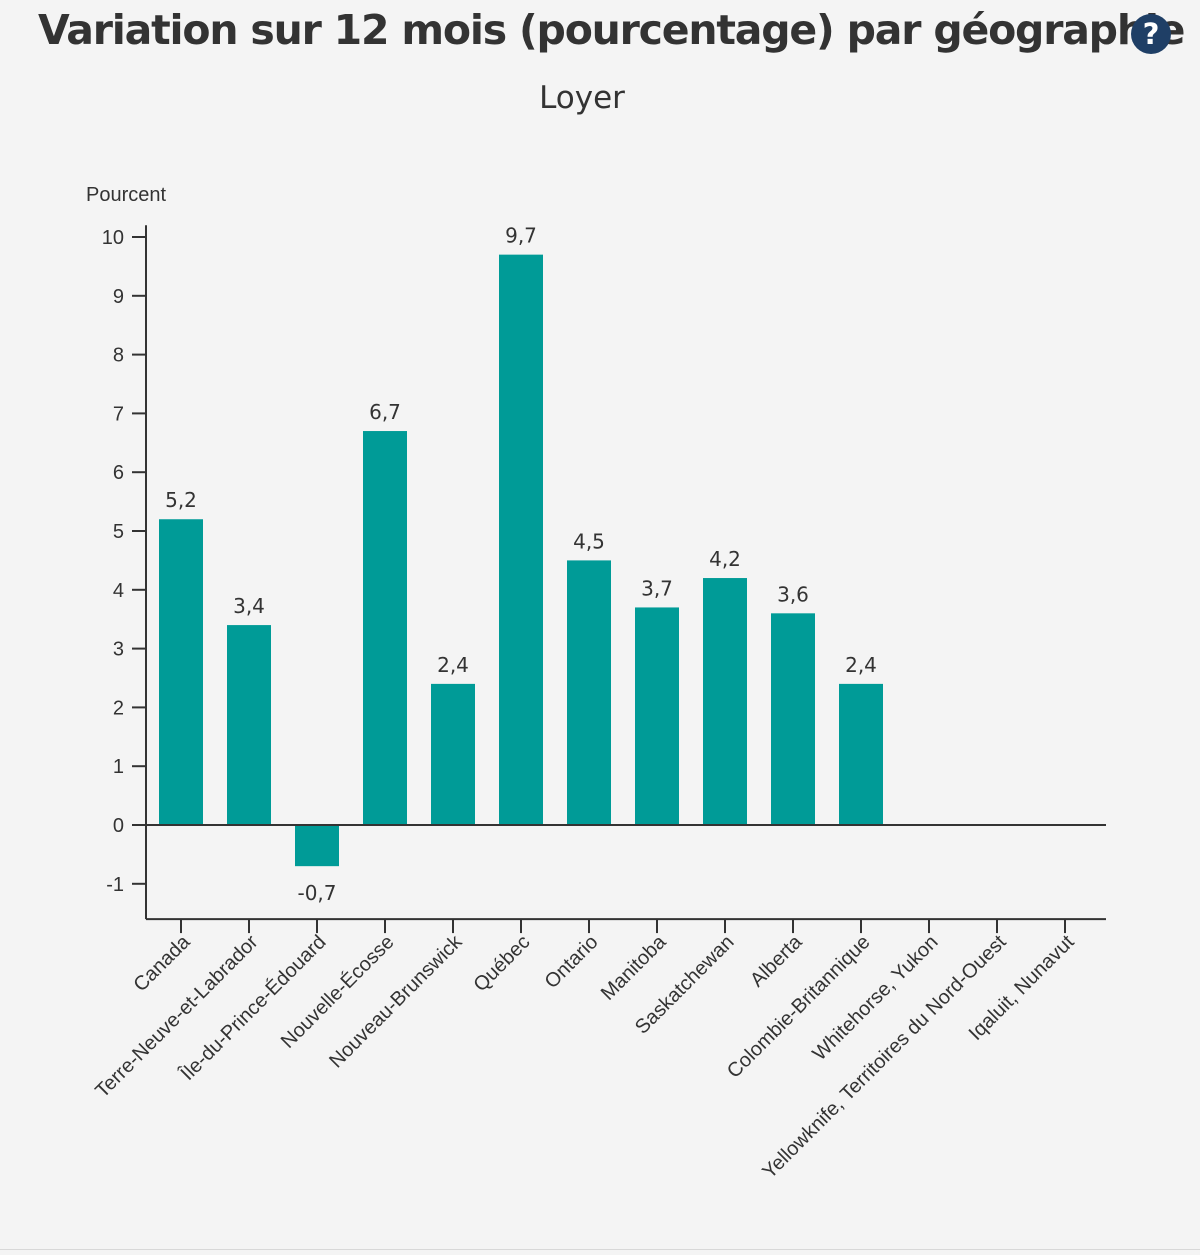 The height and width of the screenshot is (1255, 1200). I want to click on y-tick-label: 2, so click(118, 708).